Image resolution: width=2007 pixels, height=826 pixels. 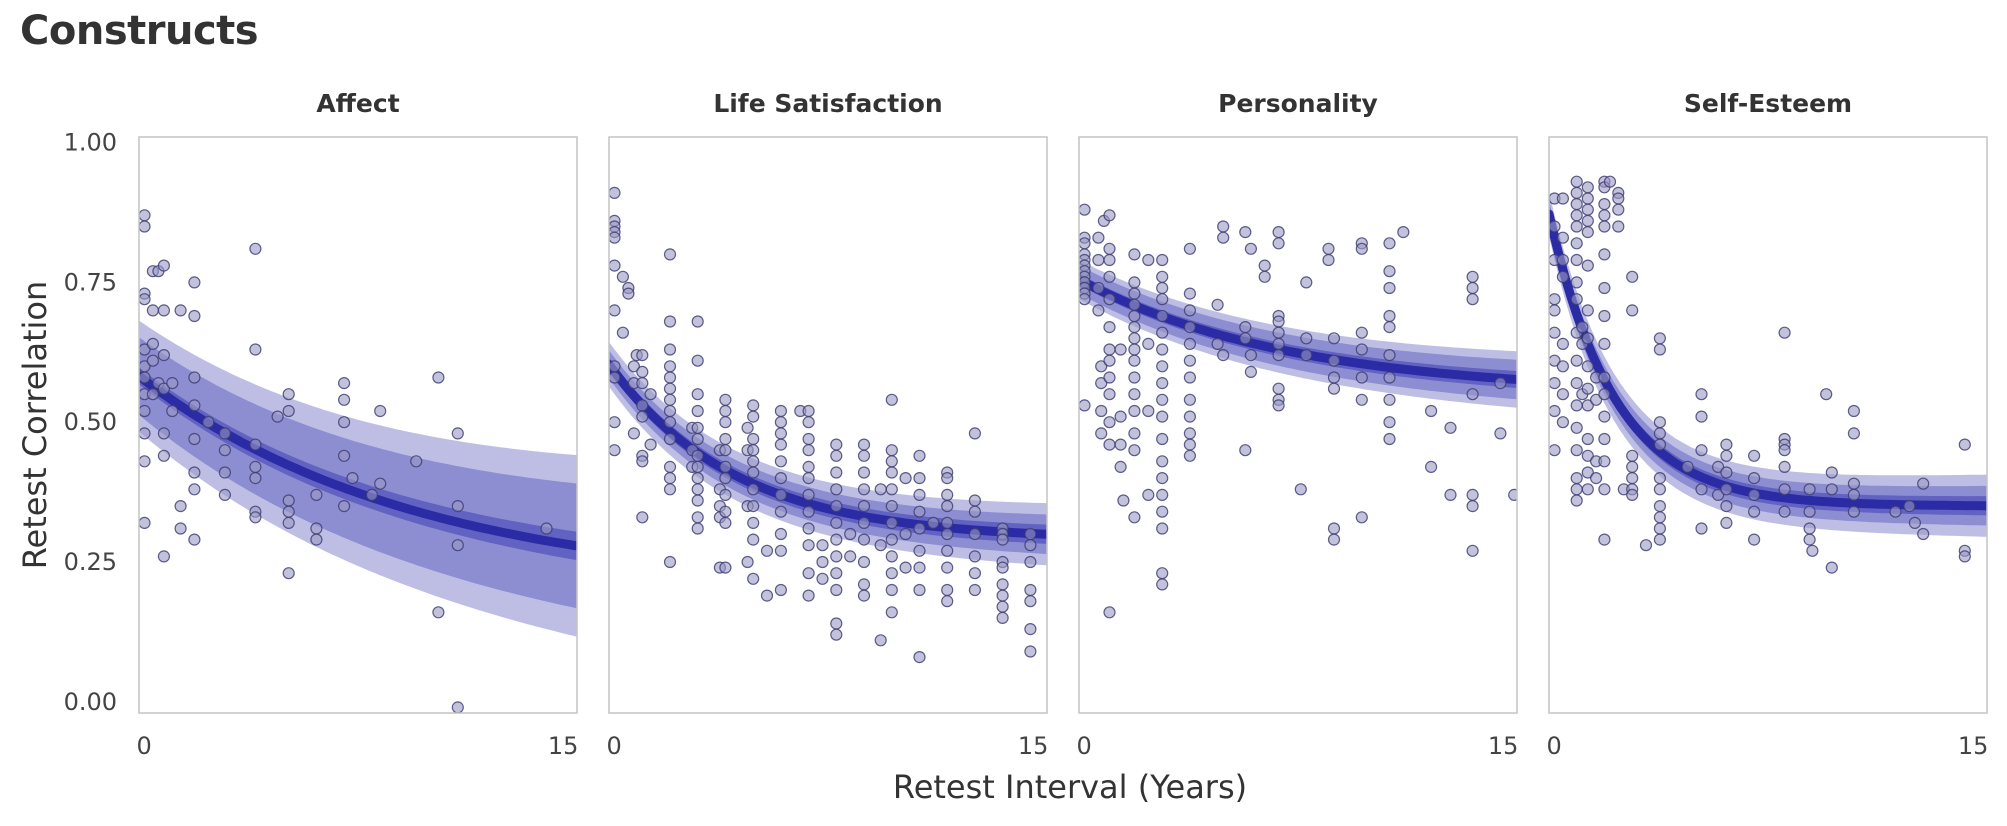 What do you see at coordinates (827, 103) in the screenshot?
I see `panel-title: Life Satisfaction` at bounding box center [827, 103].